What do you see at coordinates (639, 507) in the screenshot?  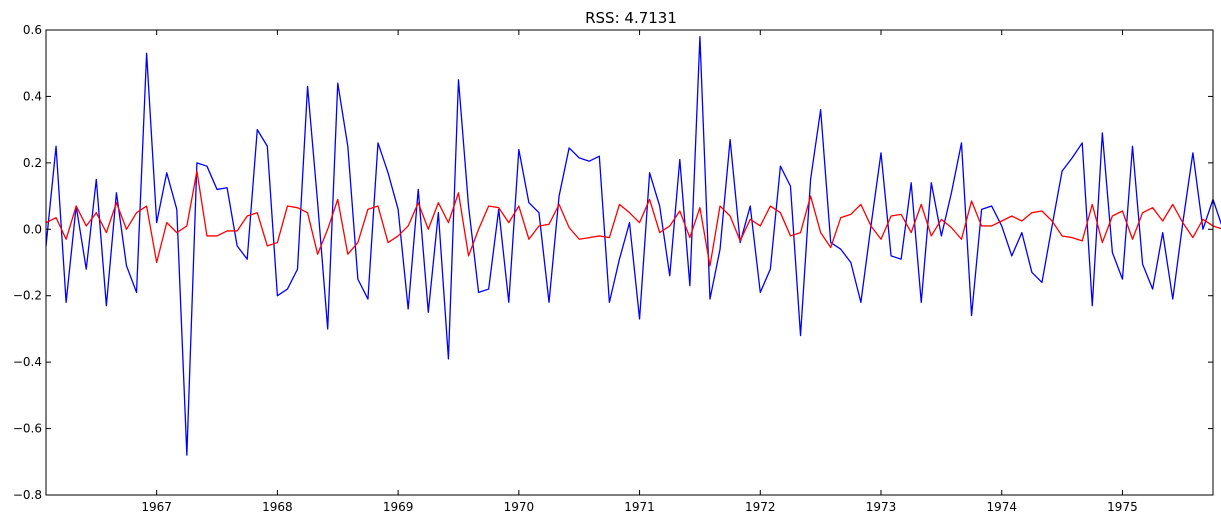 I see `x-tick-label: 1971` at bounding box center [639, 507].